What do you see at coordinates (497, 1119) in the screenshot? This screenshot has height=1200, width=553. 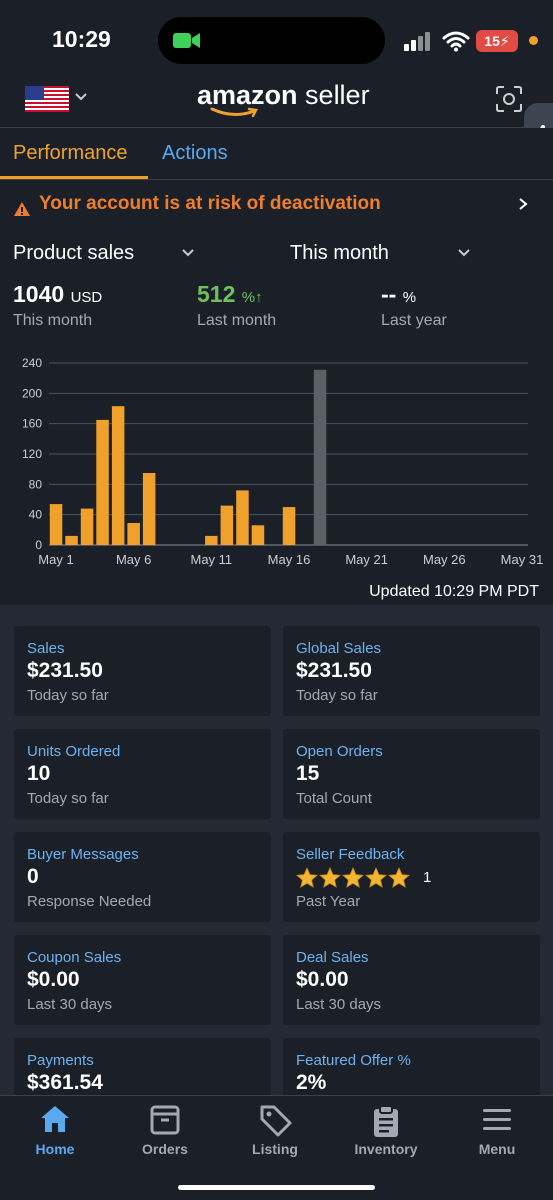 I see `hamburger-menu-icon` at bounding box center [497, 1119].